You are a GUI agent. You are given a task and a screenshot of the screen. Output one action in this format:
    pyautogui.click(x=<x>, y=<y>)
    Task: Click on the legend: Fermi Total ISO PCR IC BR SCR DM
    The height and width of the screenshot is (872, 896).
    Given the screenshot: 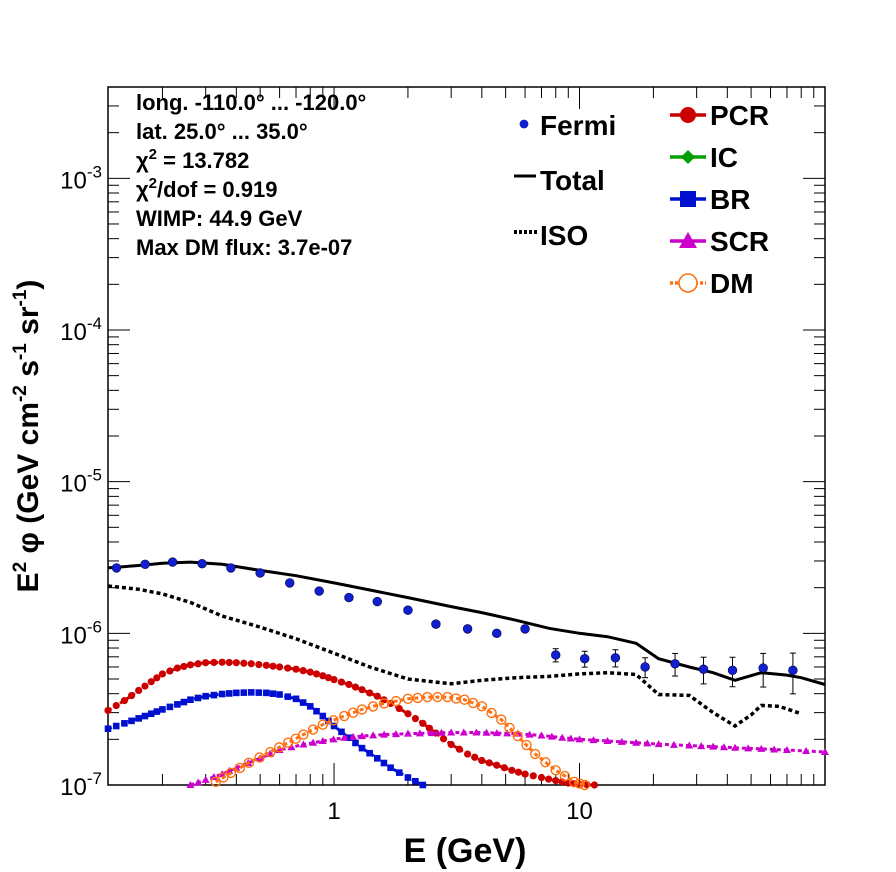 What is the action you would take?
    pyautogui.click(x=641, y=199)
    